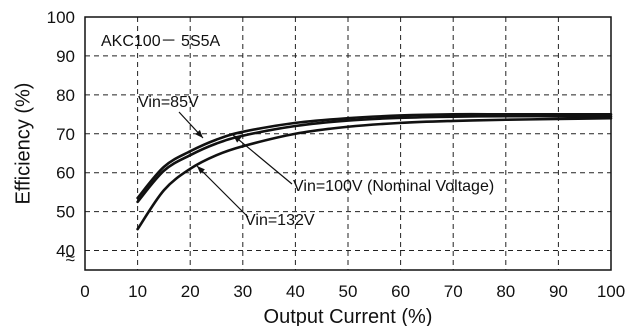  Describe the element at coordinates (65, 95) in the screenshot. I see `y-tick-label-80: 80` at that location.